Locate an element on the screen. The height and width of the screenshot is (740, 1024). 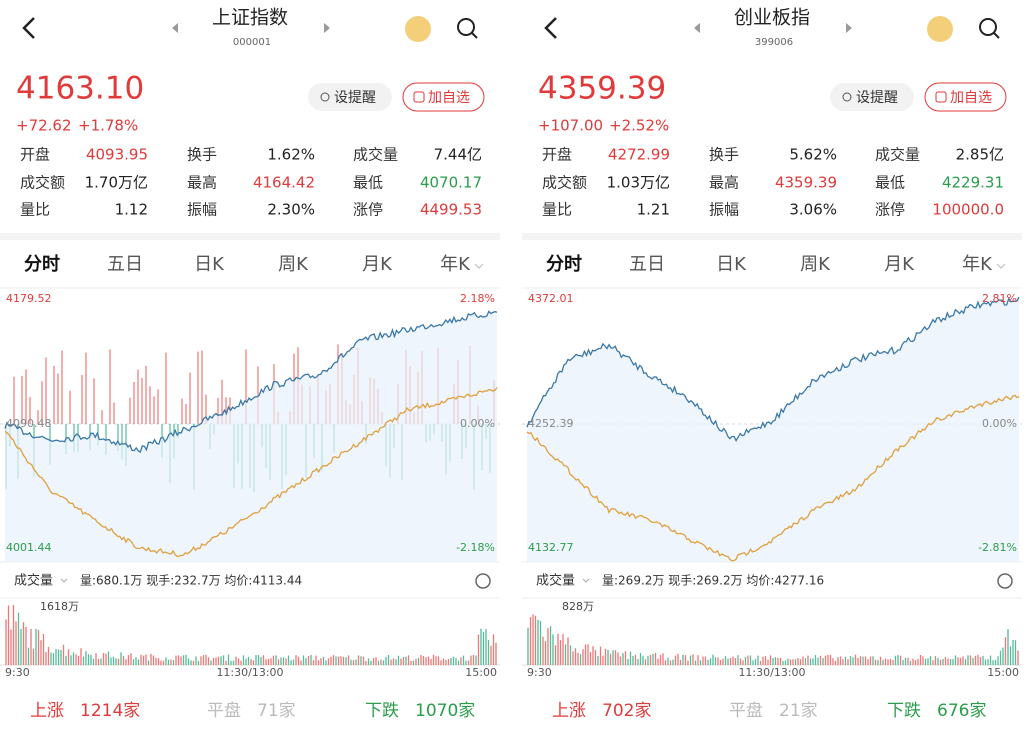
bottom-pct: -2.81% is located at coordinates (997, 547).